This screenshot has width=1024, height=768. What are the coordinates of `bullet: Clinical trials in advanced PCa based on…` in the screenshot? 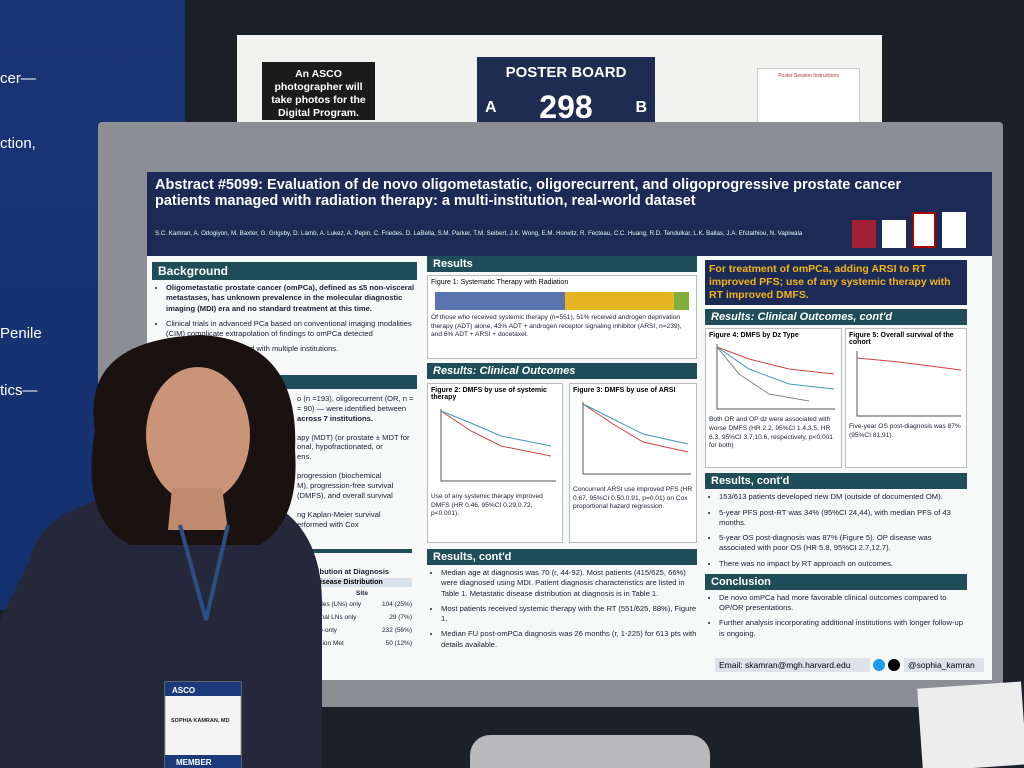 It's located at (291, 329).